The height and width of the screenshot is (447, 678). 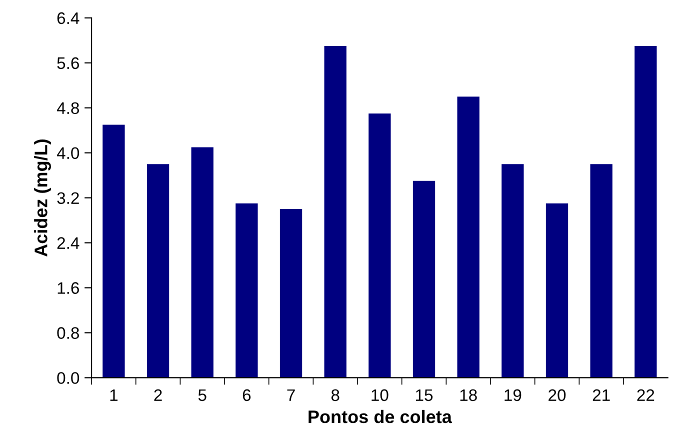 What do you see at coordinates (68, 198) in the screenshot?
I see `y-tick-label: 3.2` at bounding box center [68, 198].